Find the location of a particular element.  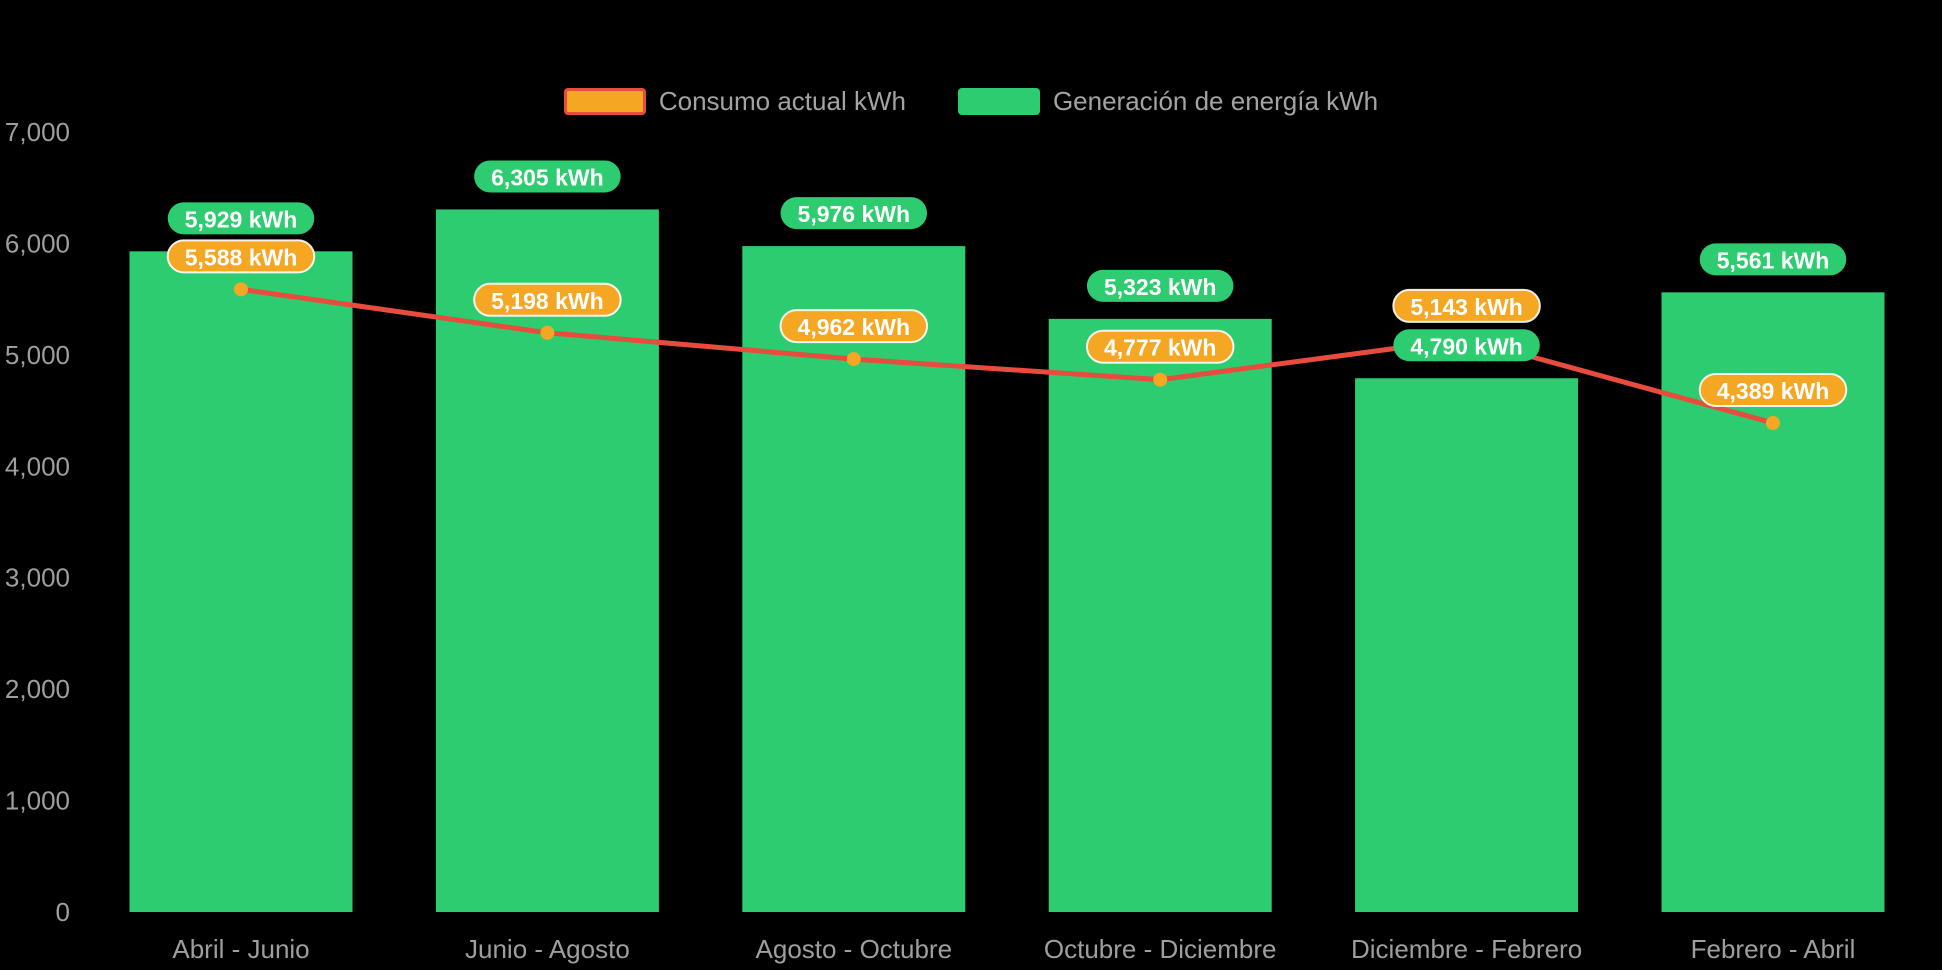

generation-value-label-text: 6,305 kWh is located at coordinates (547, 177).